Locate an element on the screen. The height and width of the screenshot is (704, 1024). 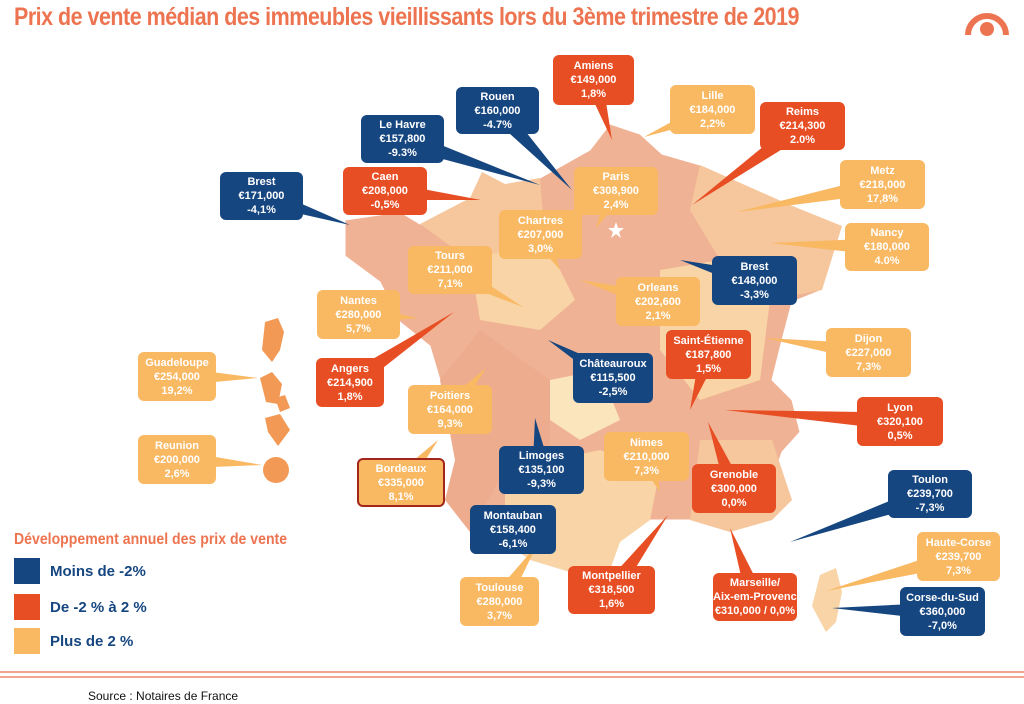
callout-poitiers: Poitiers €164,000 9,3% is located at coordinates (450, 409).